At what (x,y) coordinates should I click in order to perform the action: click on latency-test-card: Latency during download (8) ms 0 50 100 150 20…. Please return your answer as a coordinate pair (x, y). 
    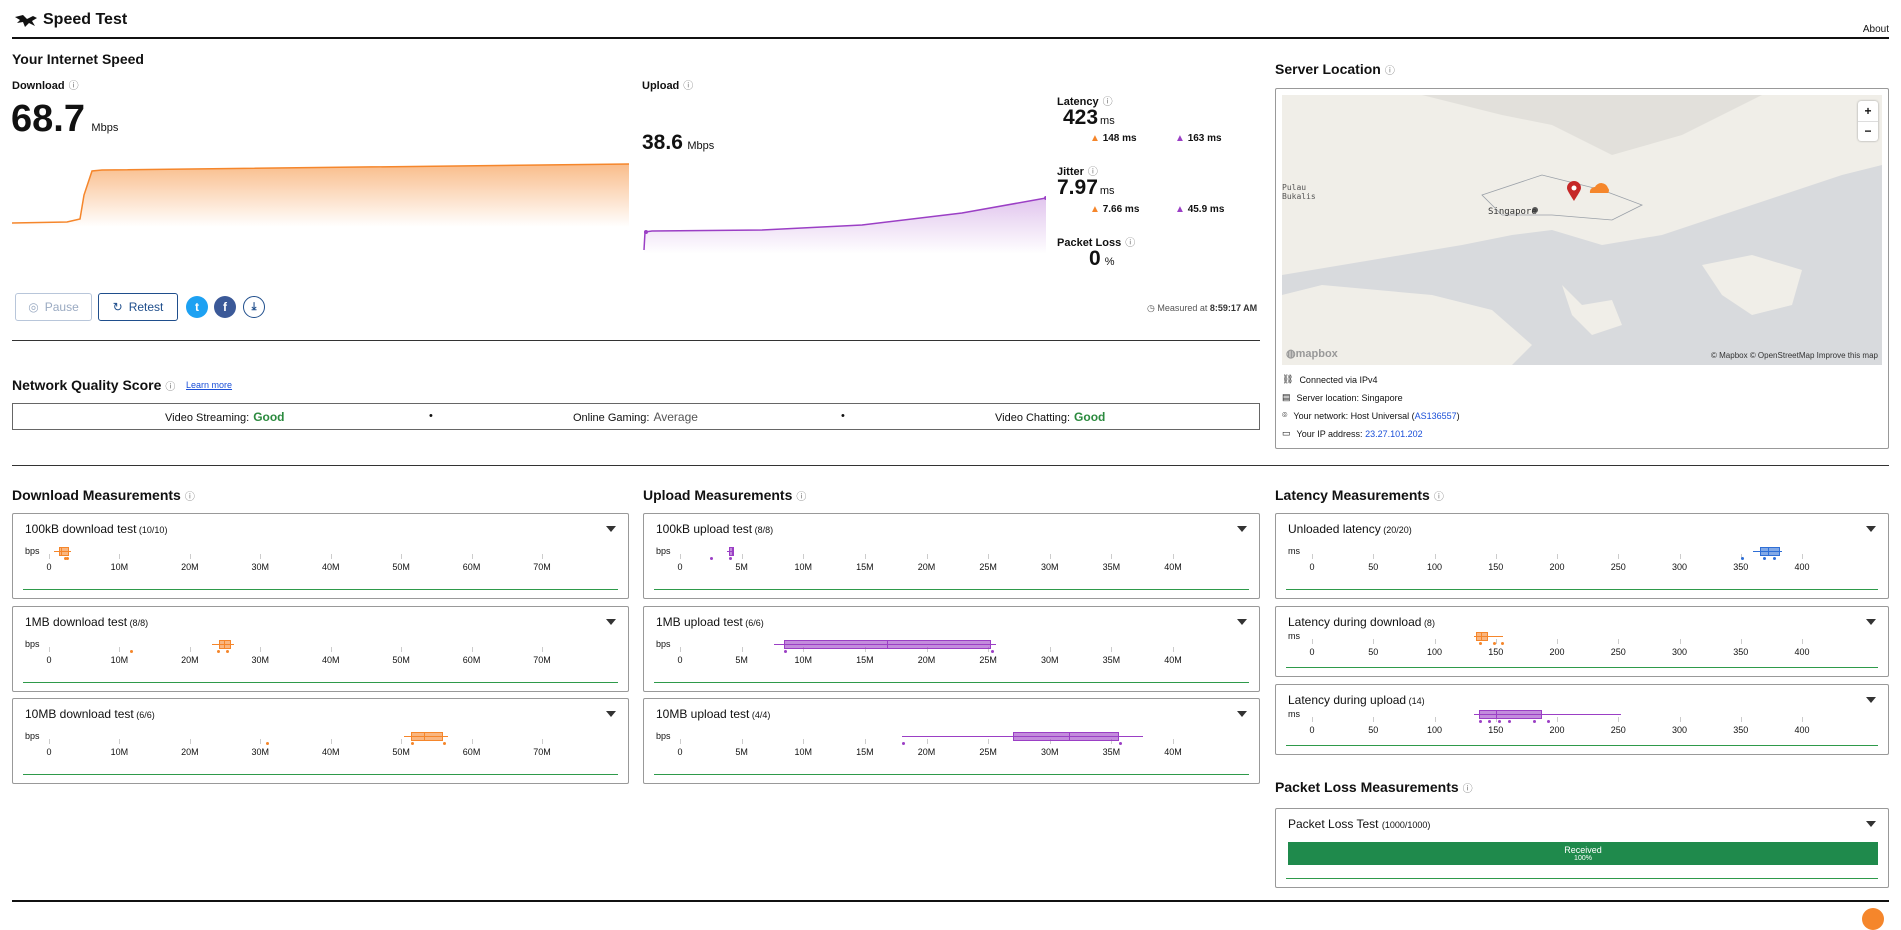
    Looking at the image, I should click on (1582, 641).